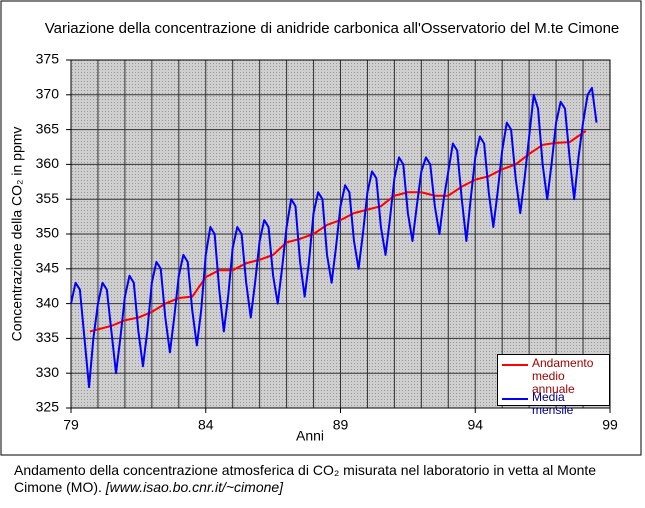  I want to click on legend-entry: Andamento medio annuale, so click(554, 376).